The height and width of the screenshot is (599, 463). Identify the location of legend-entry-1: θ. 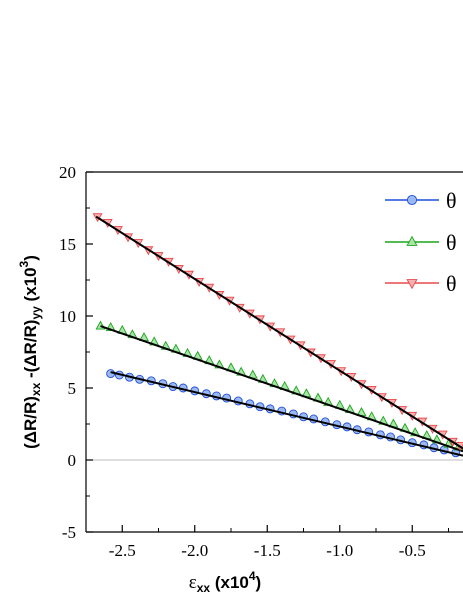
(421, 200).